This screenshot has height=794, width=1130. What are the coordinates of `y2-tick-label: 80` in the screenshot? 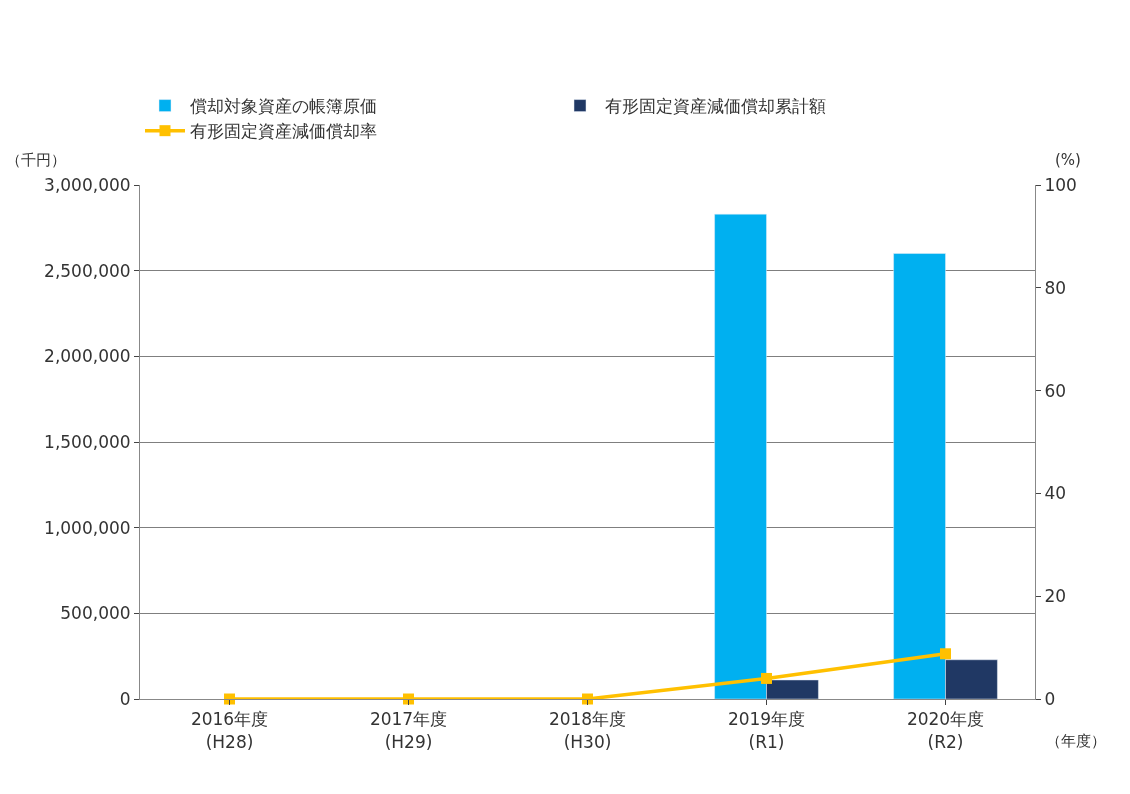 It's located at (1055, 287).